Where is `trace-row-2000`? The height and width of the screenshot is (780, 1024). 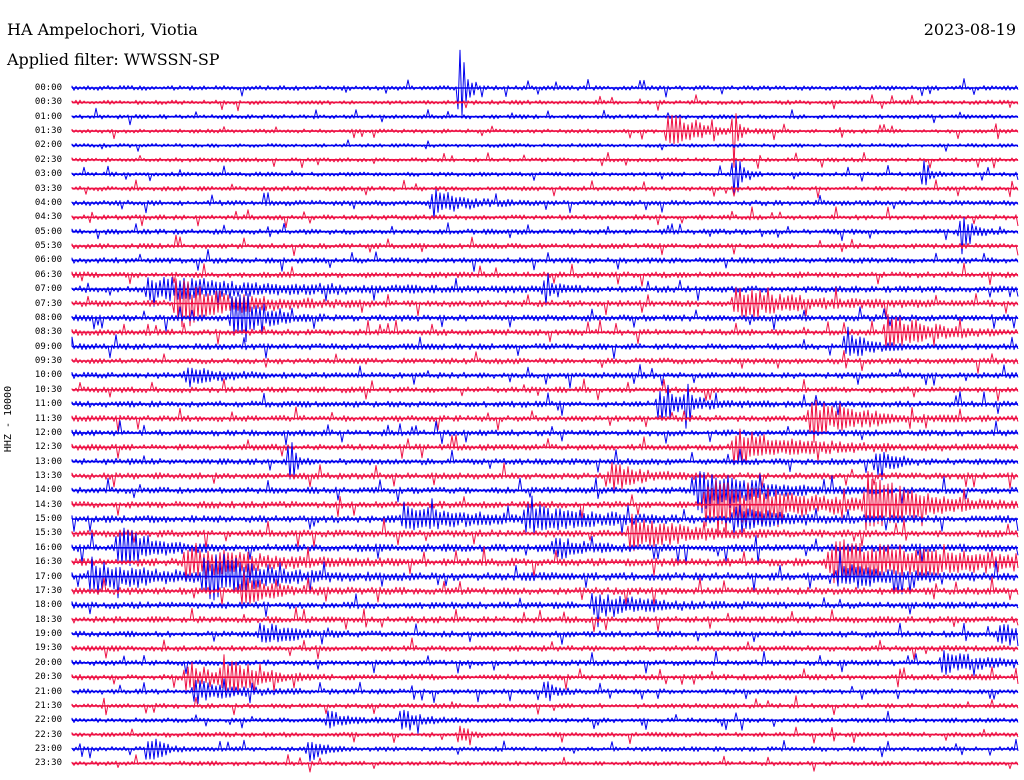
trace-row-2000 is located at coordinates (545, 663).